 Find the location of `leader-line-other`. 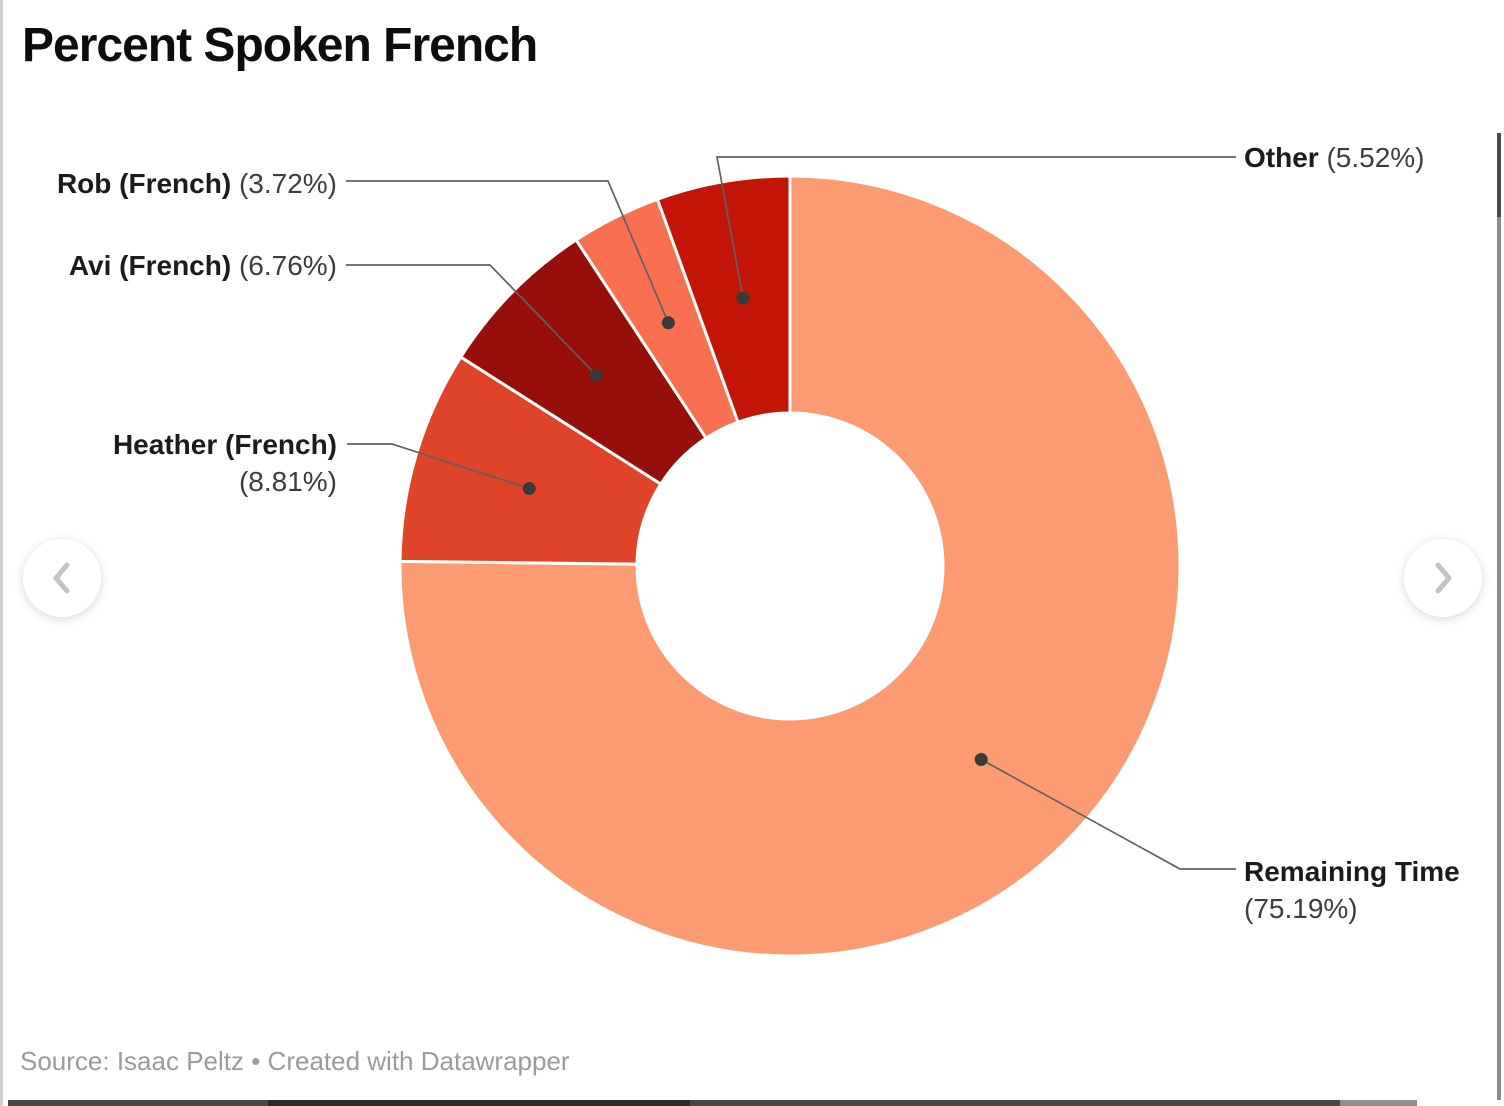

leader-line-other is located at coordinates (975, 227).